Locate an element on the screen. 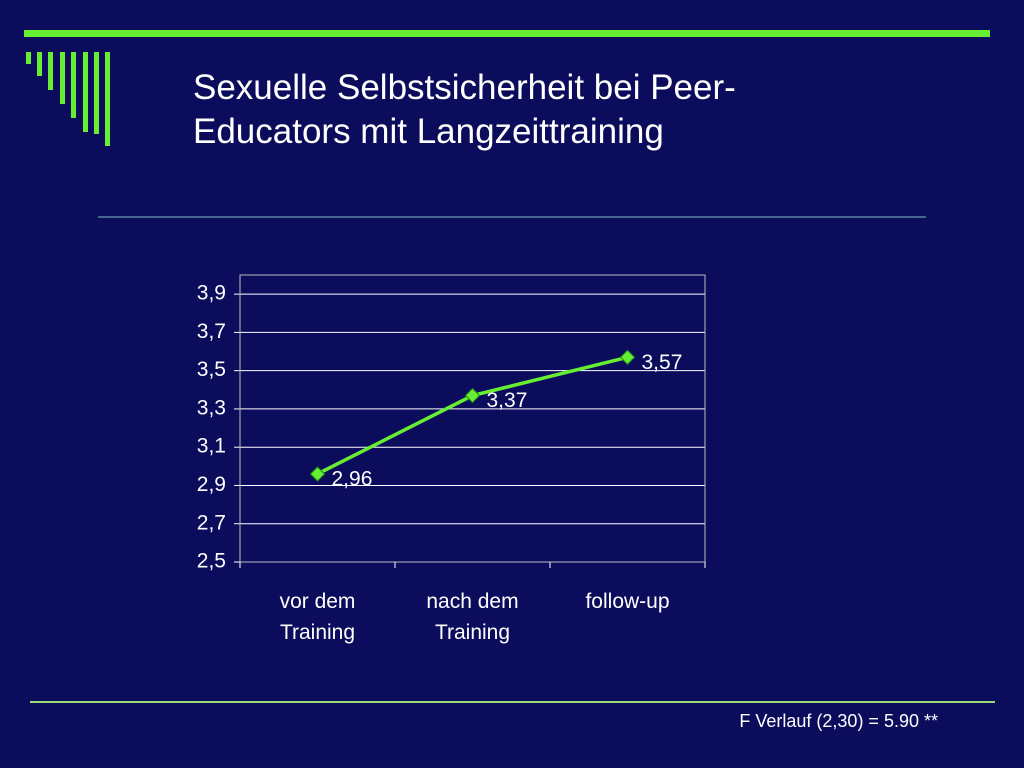 The image size is (1024, 768). y-tick-label: 3,5 is located at coordinates (211, 369).